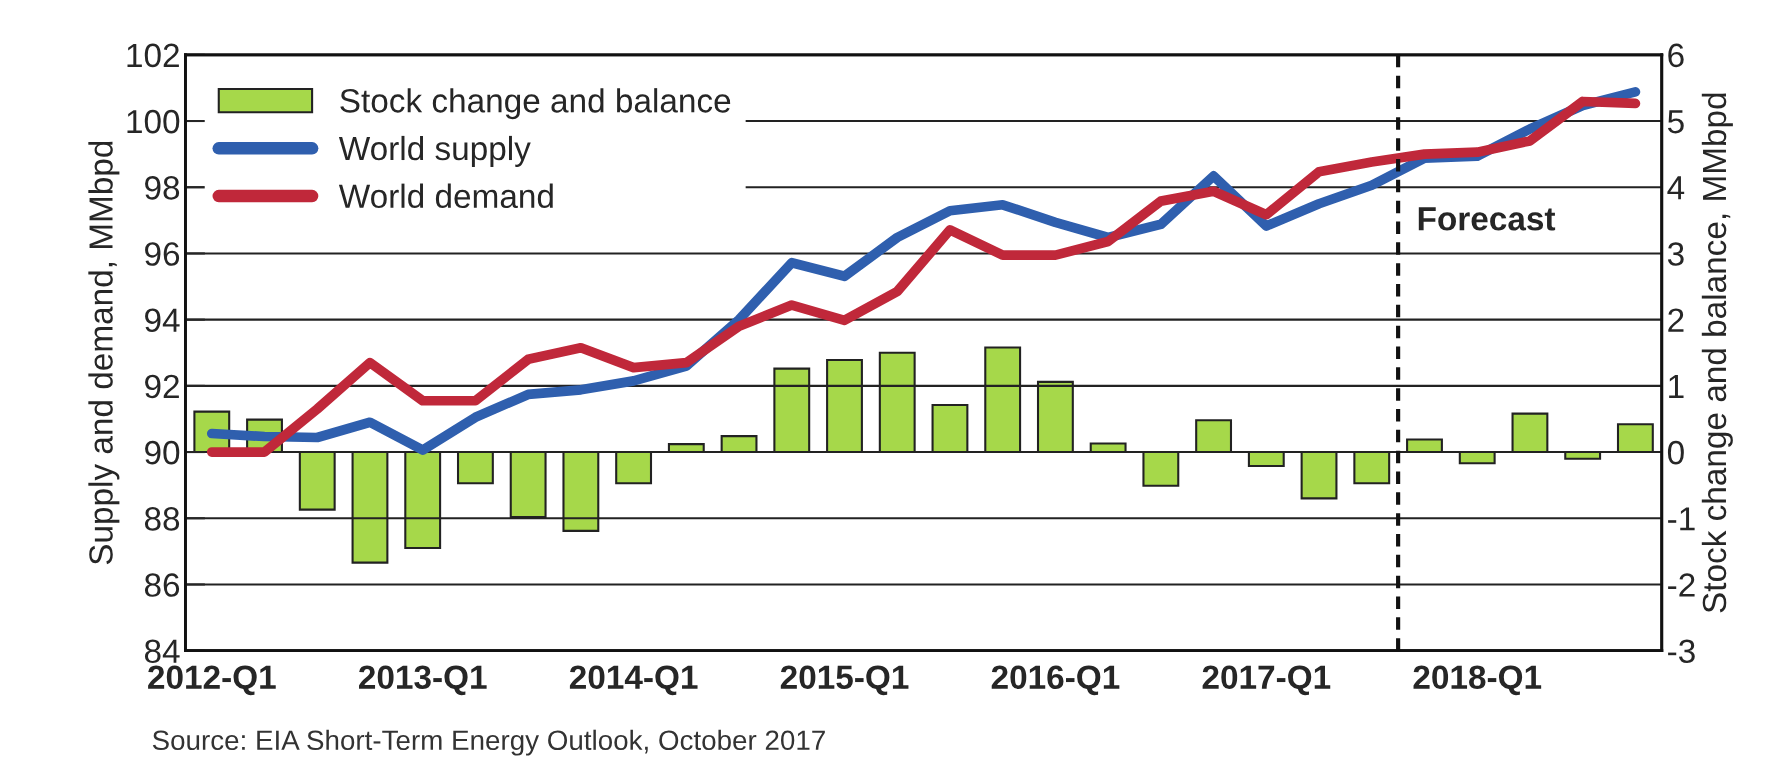  I want to click on y-tick-label: 94, so click(162, 320).